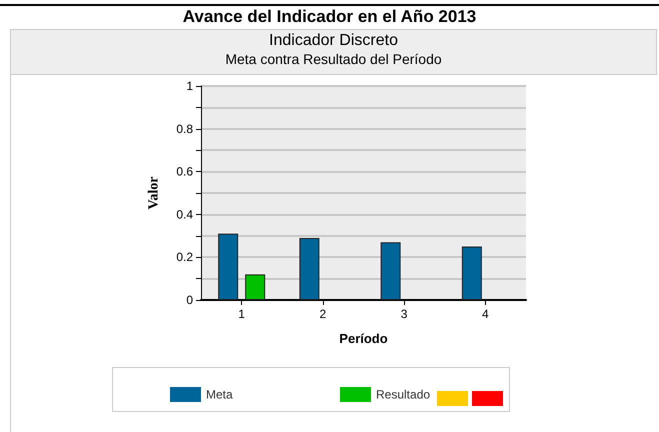 Image resolution: width=659 pixels, height=432 pixels. Describe the element at coordinates (185, 257) in the screenshot. I see `y-tick-label: 0.2` at that location.